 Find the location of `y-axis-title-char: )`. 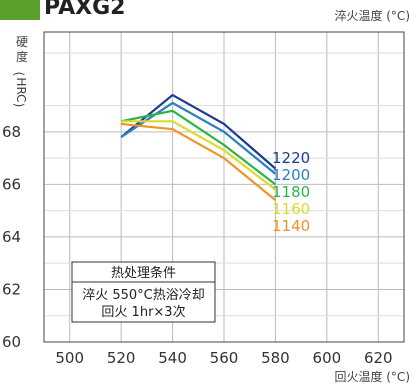

y-axis-title-char: ) is located at coordinates (19, 105).